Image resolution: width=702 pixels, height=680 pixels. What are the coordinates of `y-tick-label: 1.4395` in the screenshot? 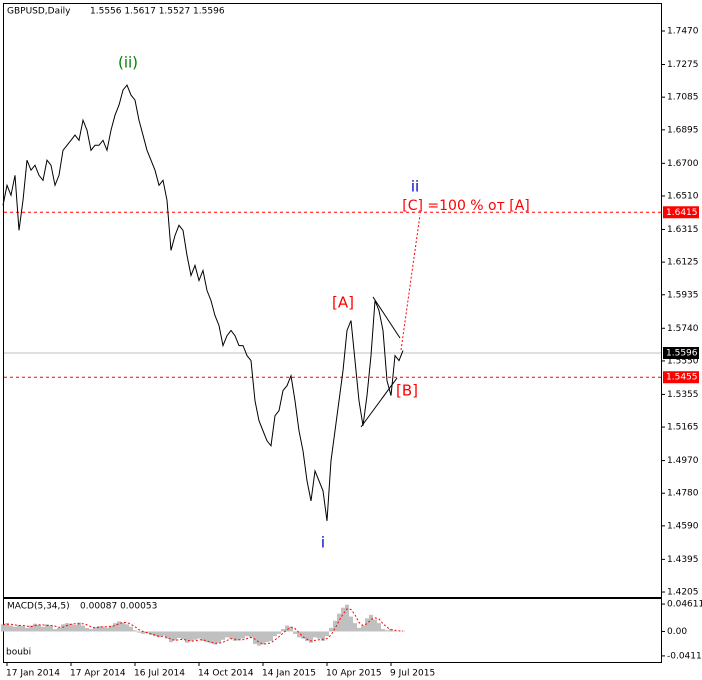 It's located at (683, 560).